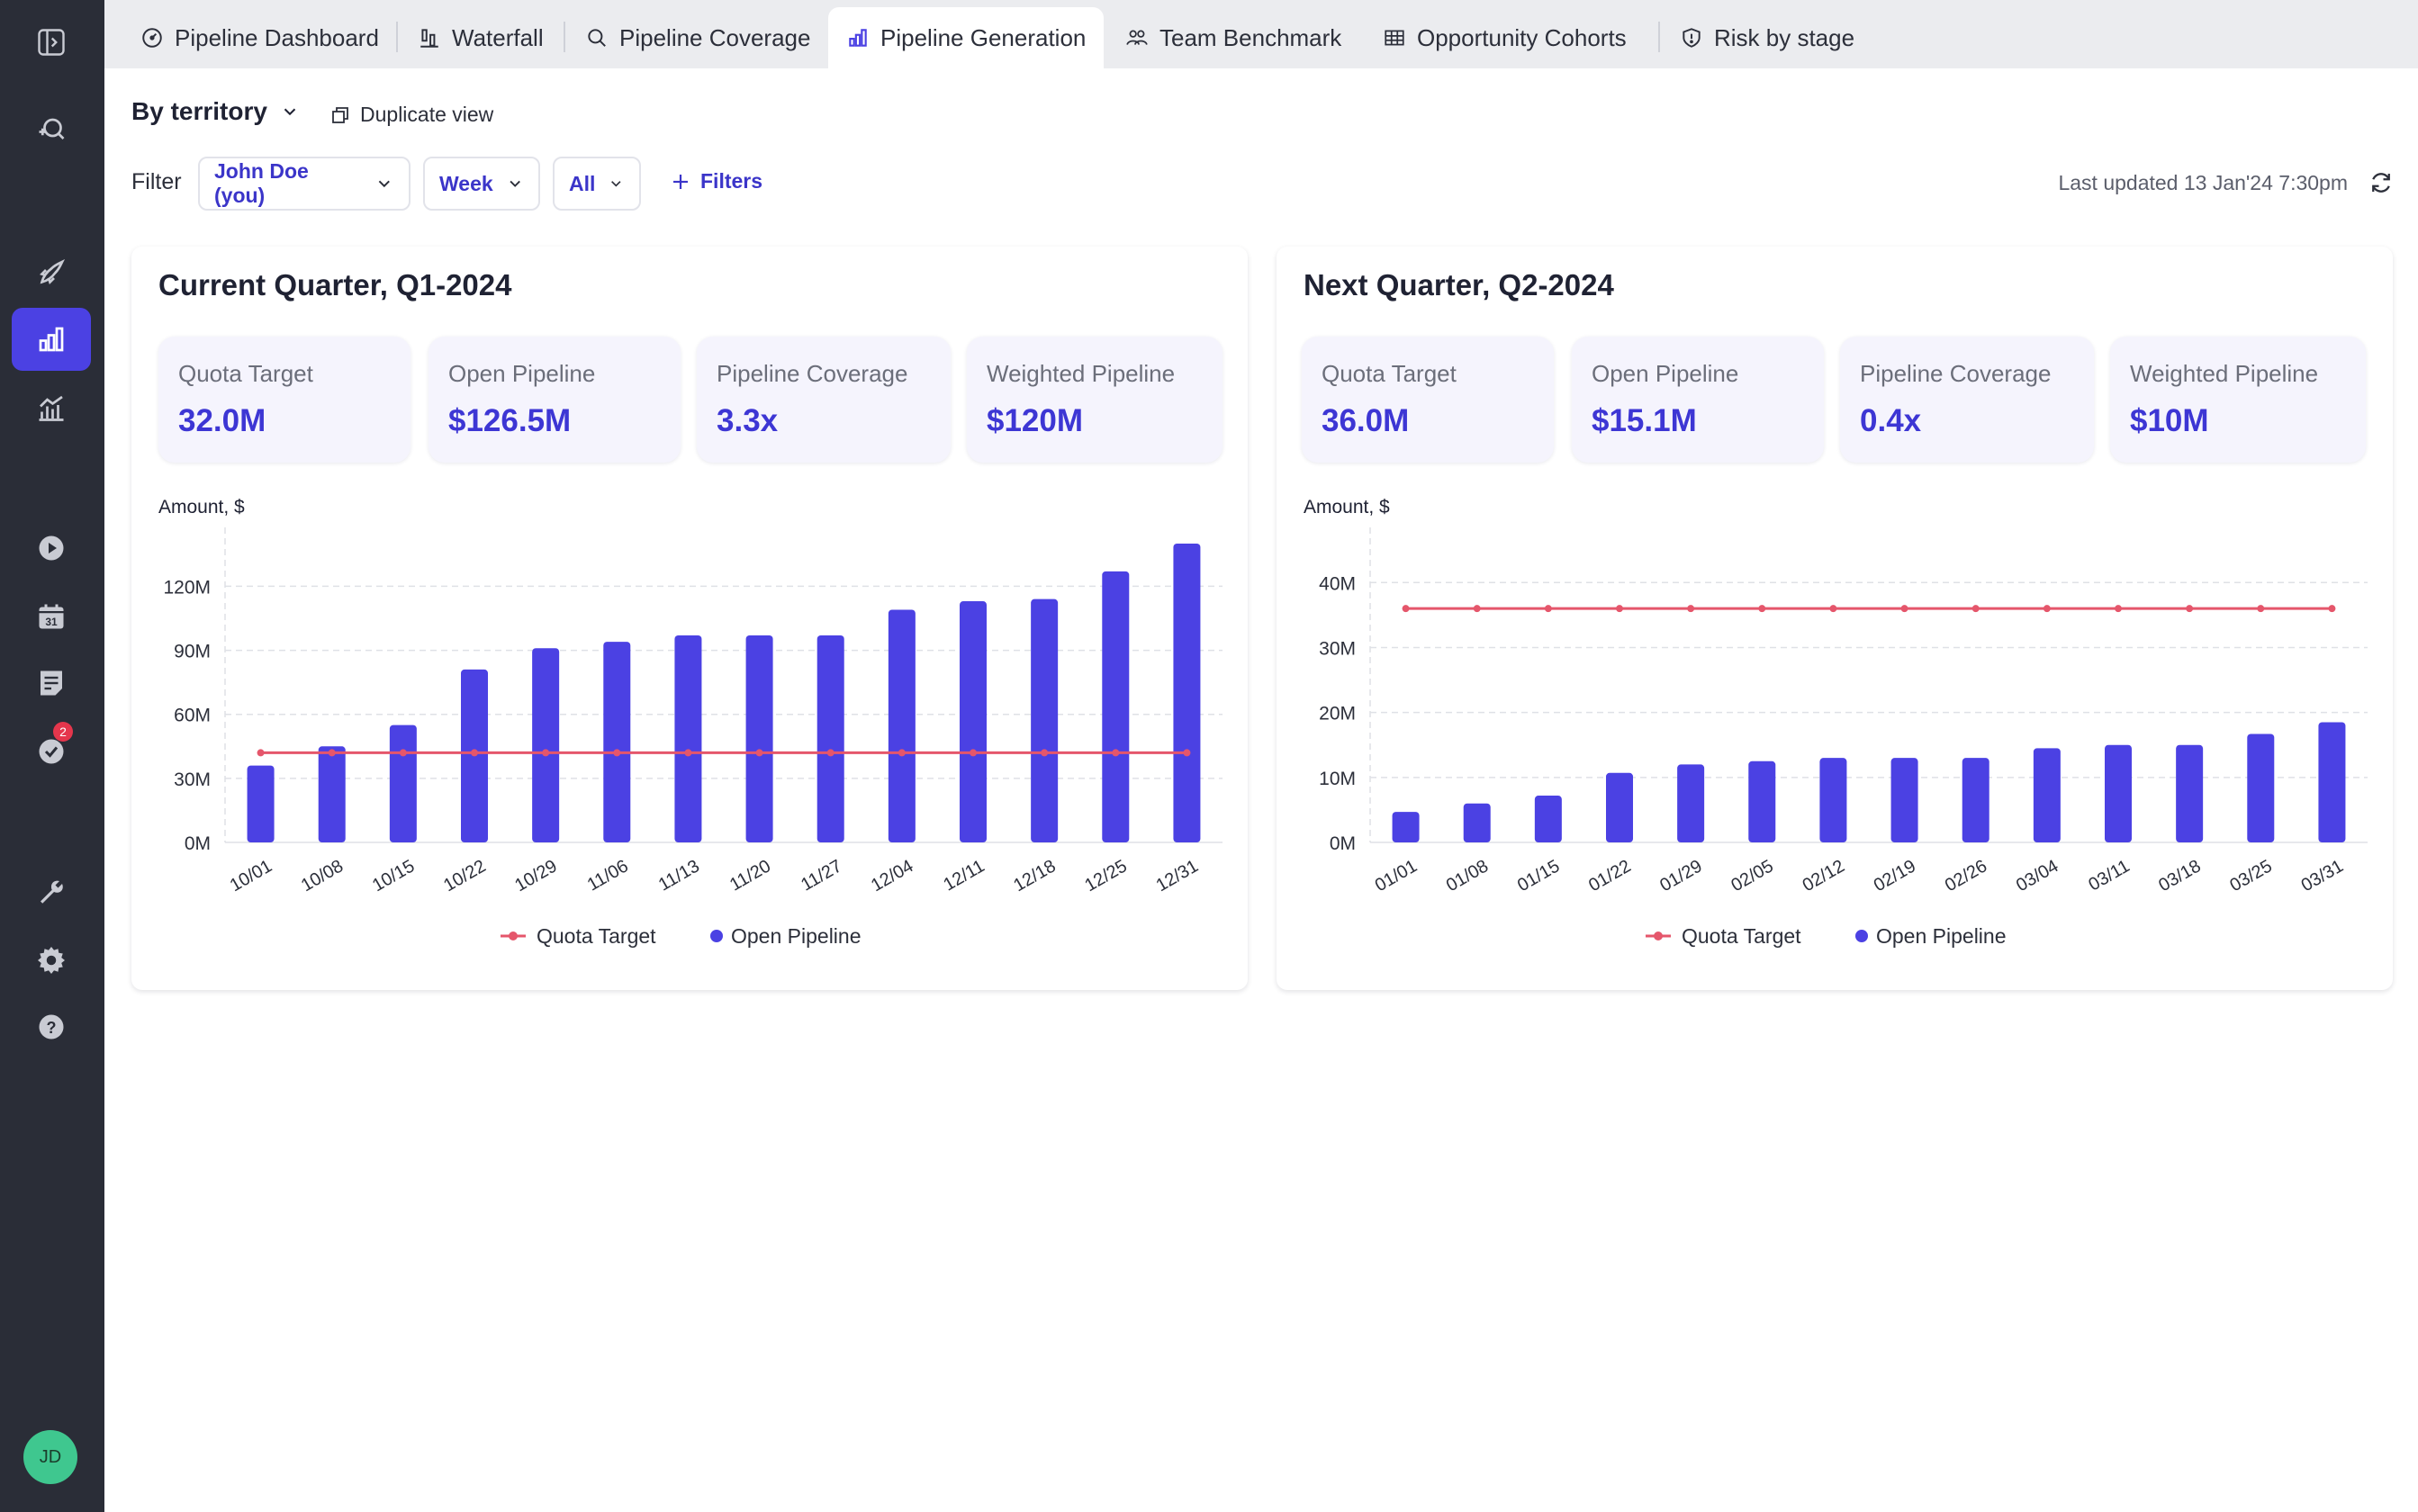 The image size is (2418, 1512). Describe the element at coordinates (393, 876) in the screenshot. I see `x-tick-label: 10/15` at that location.